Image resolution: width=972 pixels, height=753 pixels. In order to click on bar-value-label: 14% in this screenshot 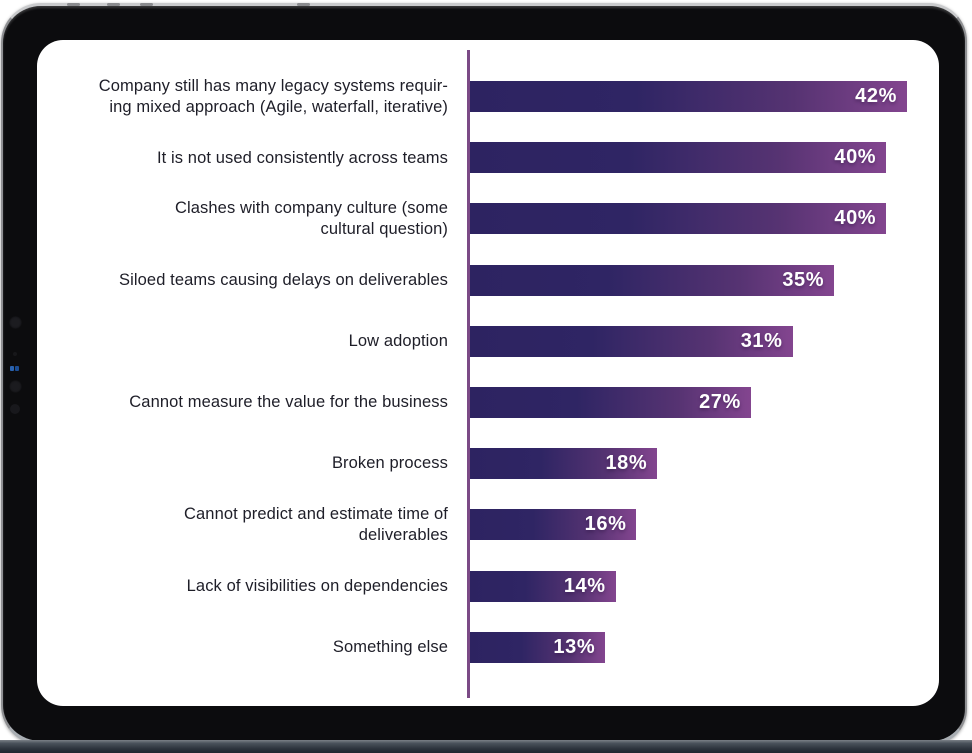, I will do `click(584, 585)`.